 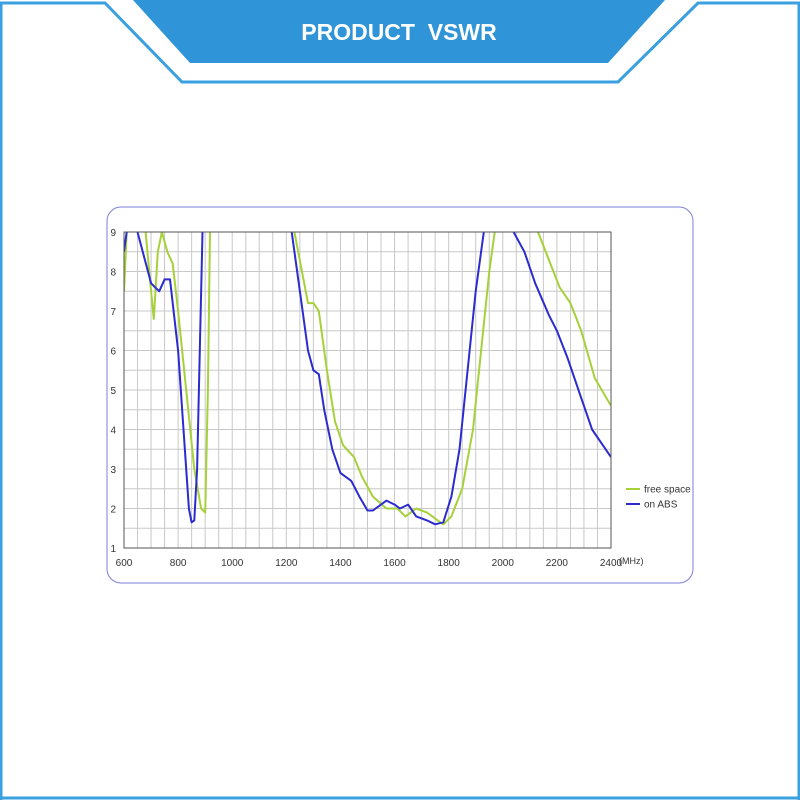 What do you see at coordinates (113, 273) in the screenshot?
I see `y-tick-label: 8` at bounding box center [113, 273].